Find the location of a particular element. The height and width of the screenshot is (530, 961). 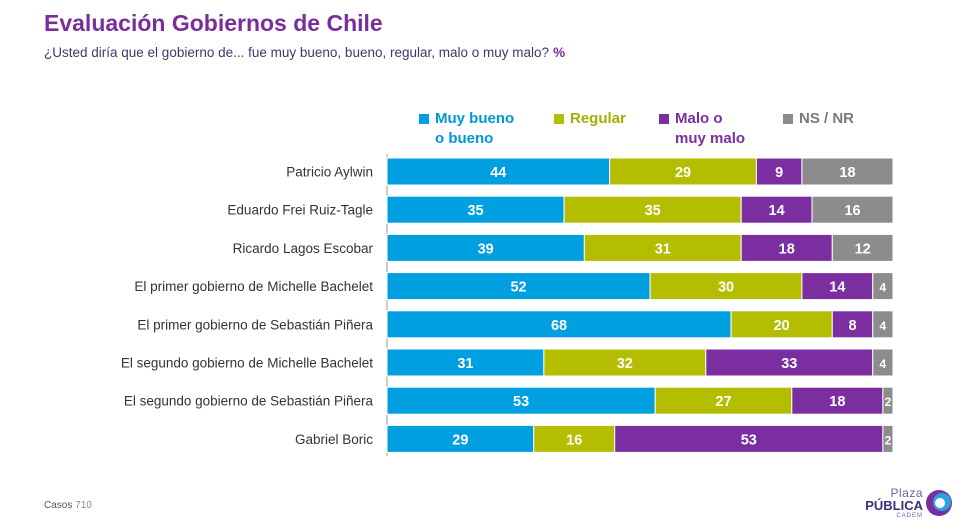

legend-item-regular: Regular is located at coordinates (590, 119).